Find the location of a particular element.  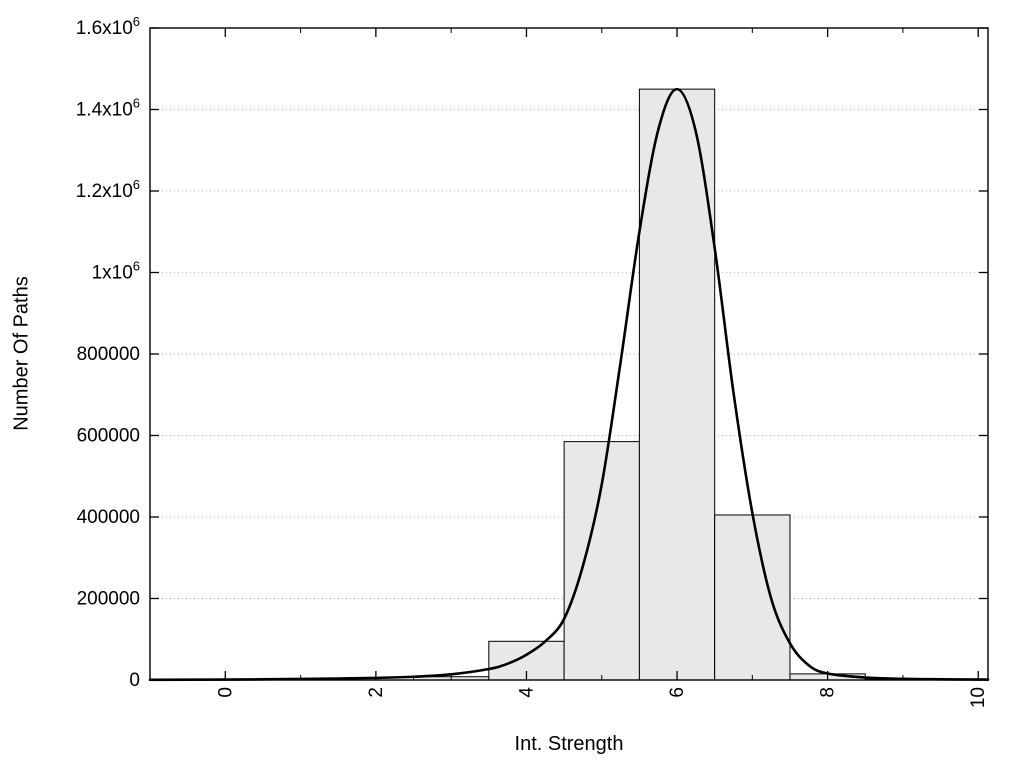

y-tick-label: 0 is located at coordinates (134, 680).